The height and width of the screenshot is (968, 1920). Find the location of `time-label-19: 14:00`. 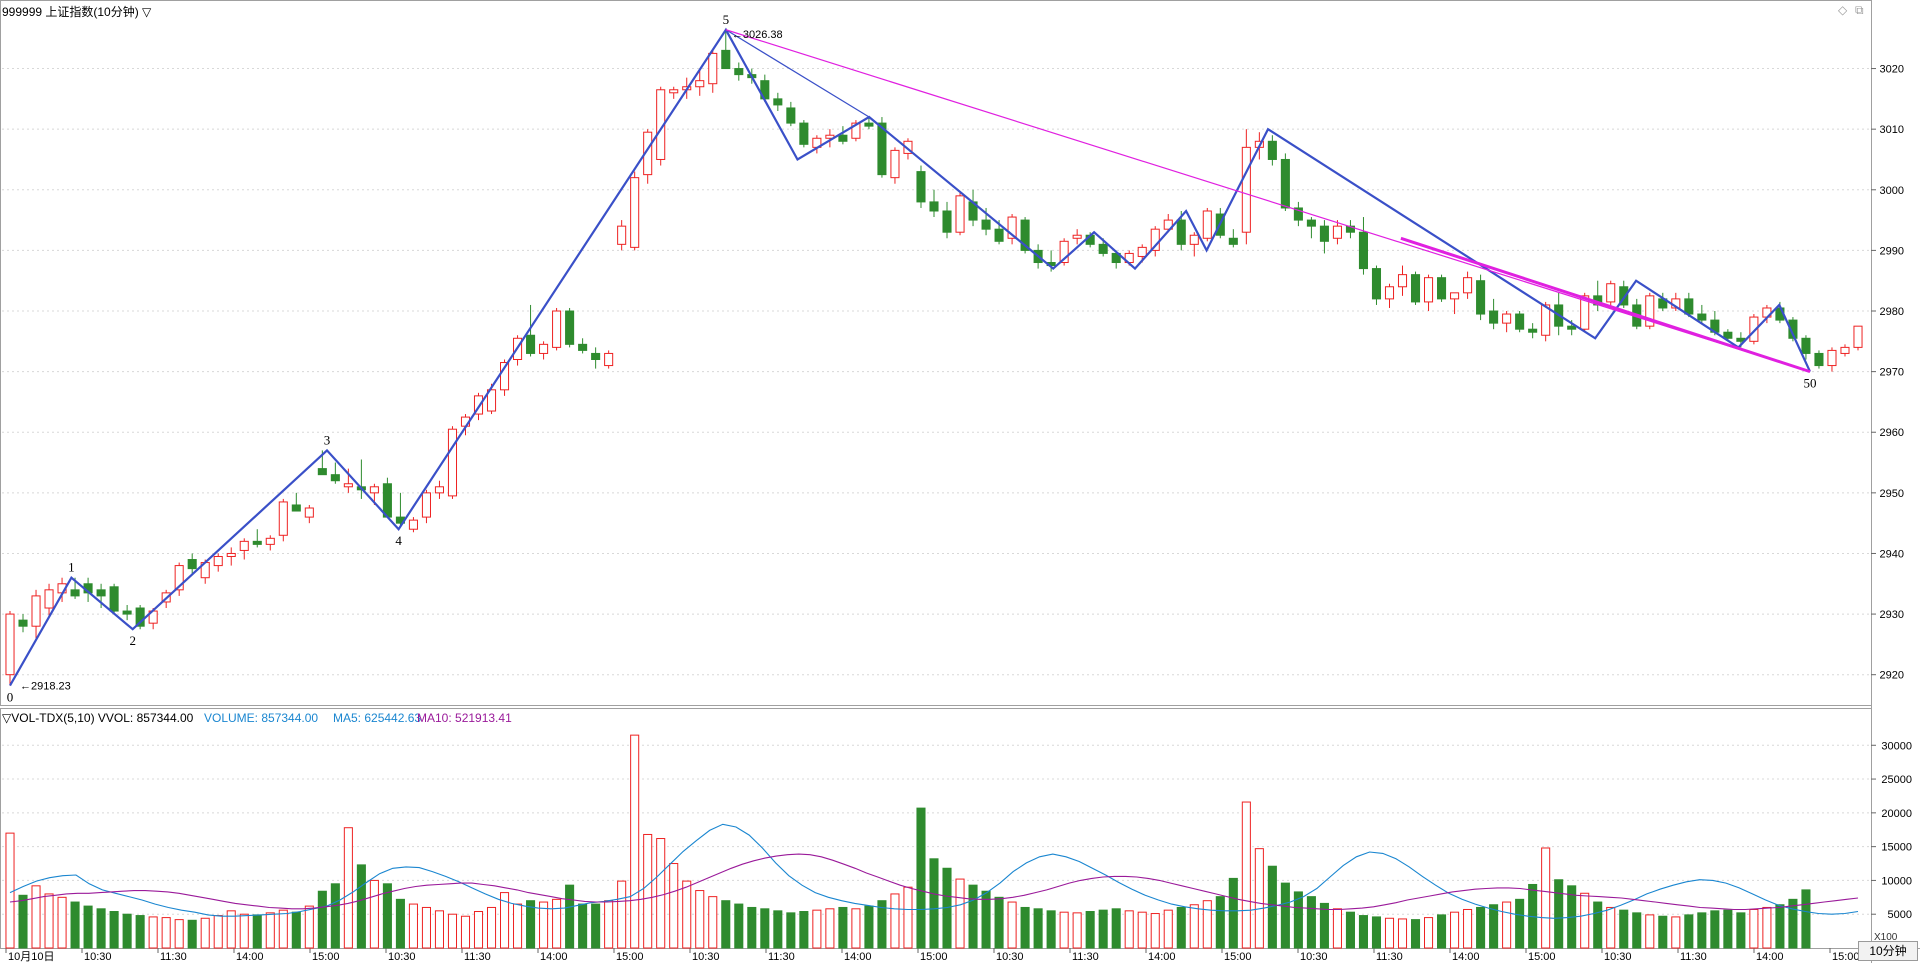

time-label-19: 14:00 is located at coordinates (1466, 957).